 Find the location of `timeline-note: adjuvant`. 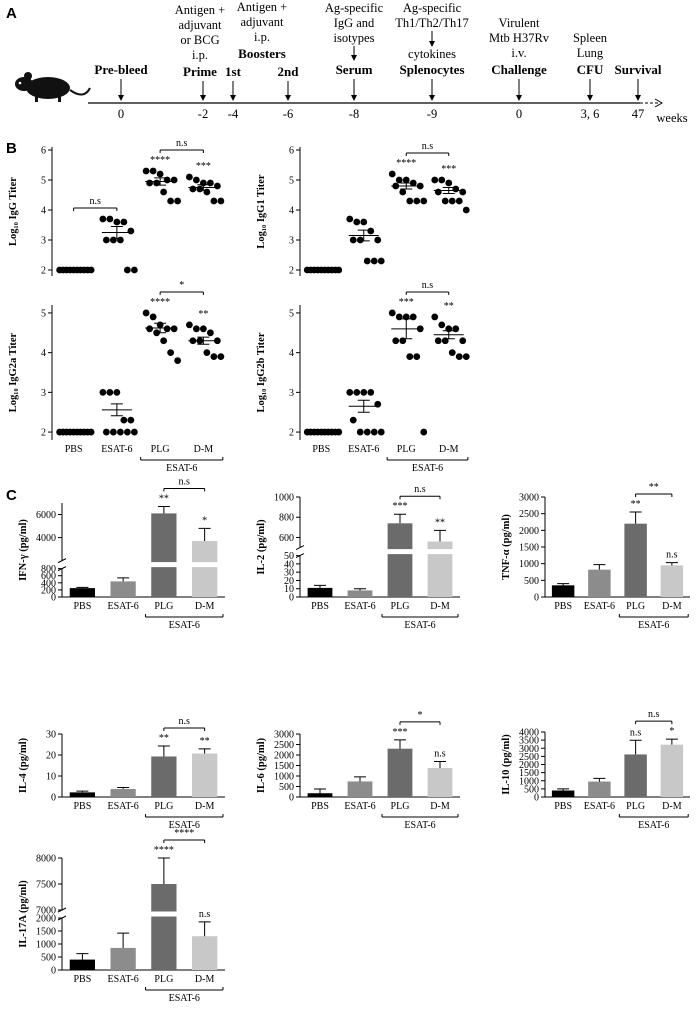

timeline-note: adjuvant is located at coordinates (200, 25).